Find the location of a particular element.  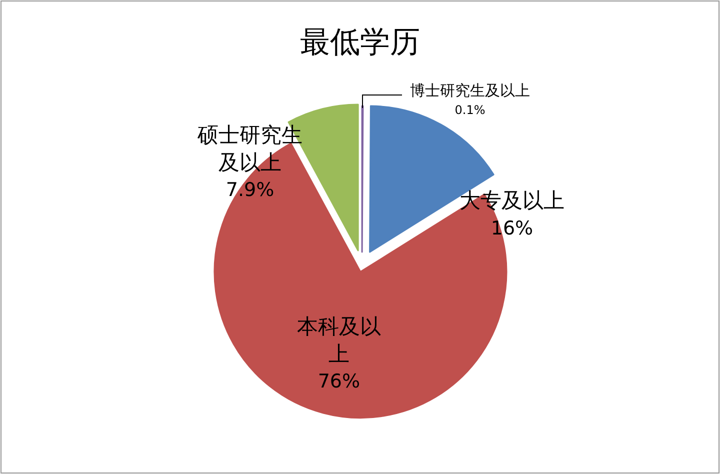

slice-label: 本科及以上 is located at coordinates (338, 340).